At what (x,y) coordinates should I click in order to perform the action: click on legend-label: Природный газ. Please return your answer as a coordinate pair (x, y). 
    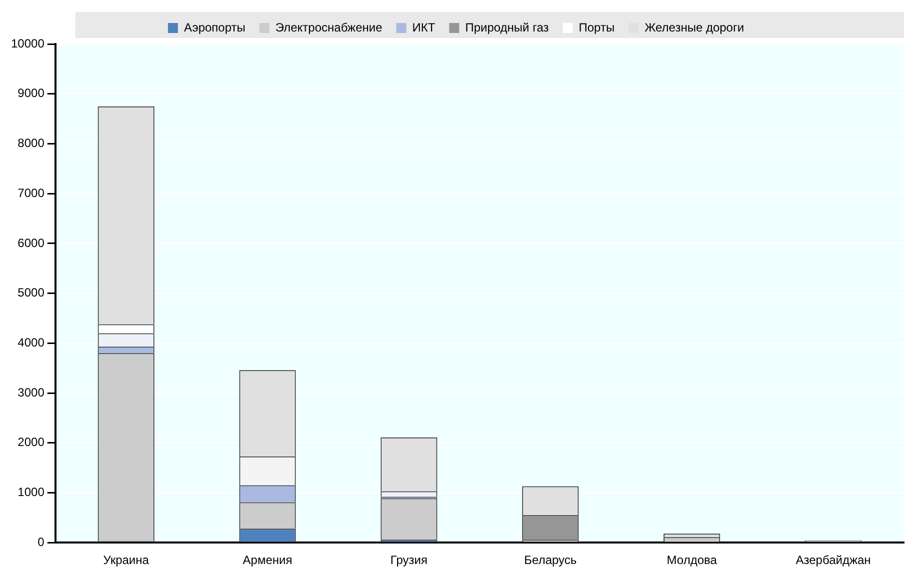
    Looking at the image, I should click on (507, 27).